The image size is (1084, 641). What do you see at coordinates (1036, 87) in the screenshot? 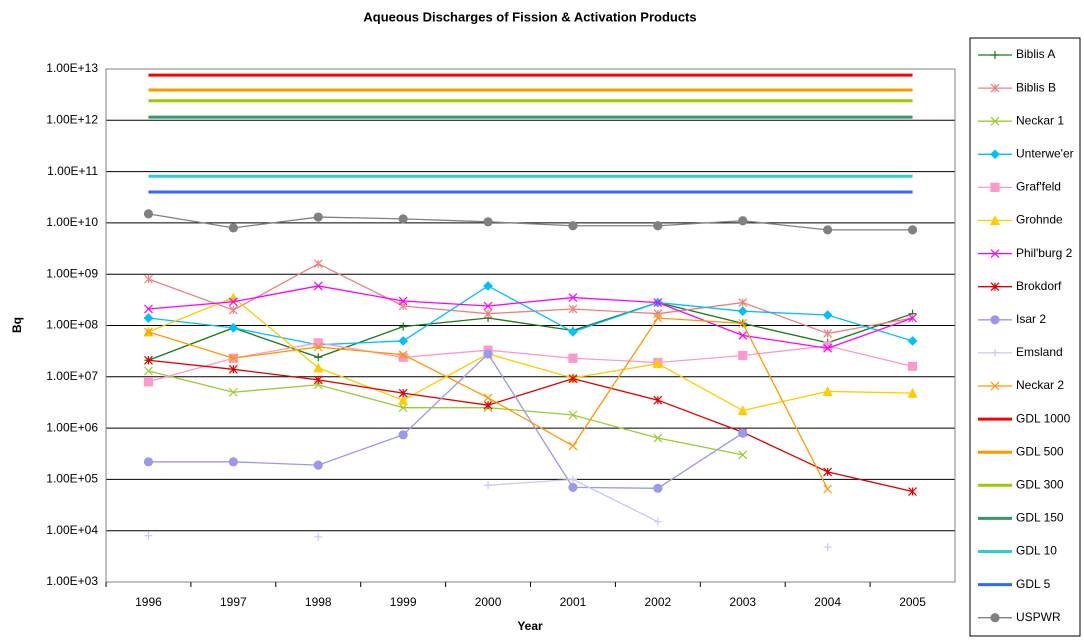
I see `legend-label: Biblis B` at bounding box center [1036, 87].